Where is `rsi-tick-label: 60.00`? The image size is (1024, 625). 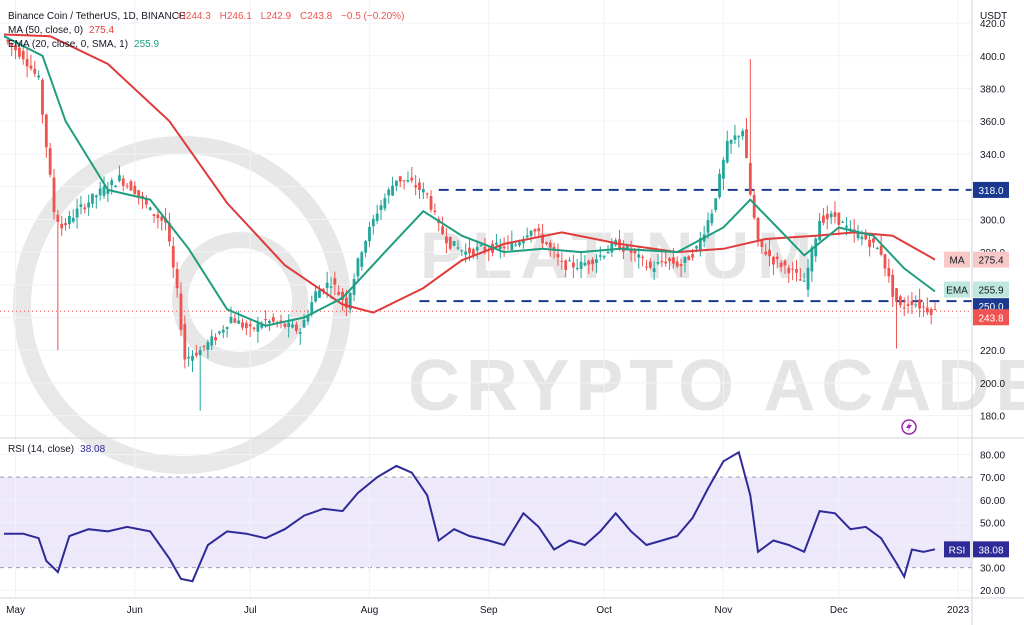 rsi-tick-label: 60.00 is located at coordinates (992, 501).